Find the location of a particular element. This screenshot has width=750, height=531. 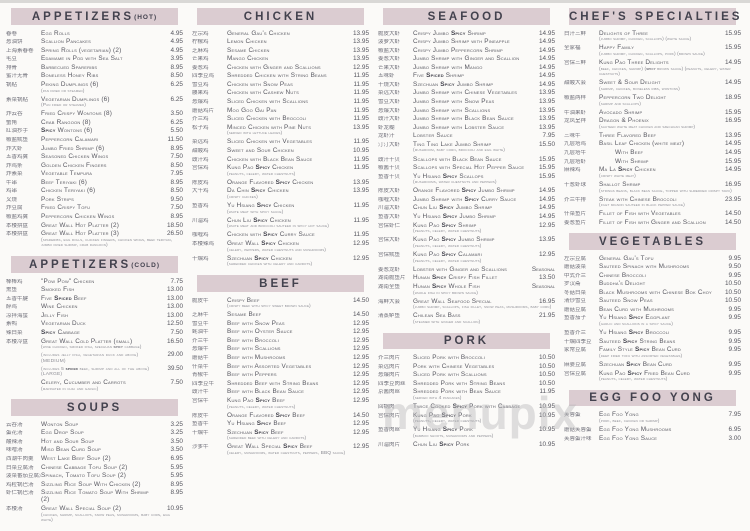

item-chinese-name: 芙蓉蛋 is located at coordinates (572, 415).